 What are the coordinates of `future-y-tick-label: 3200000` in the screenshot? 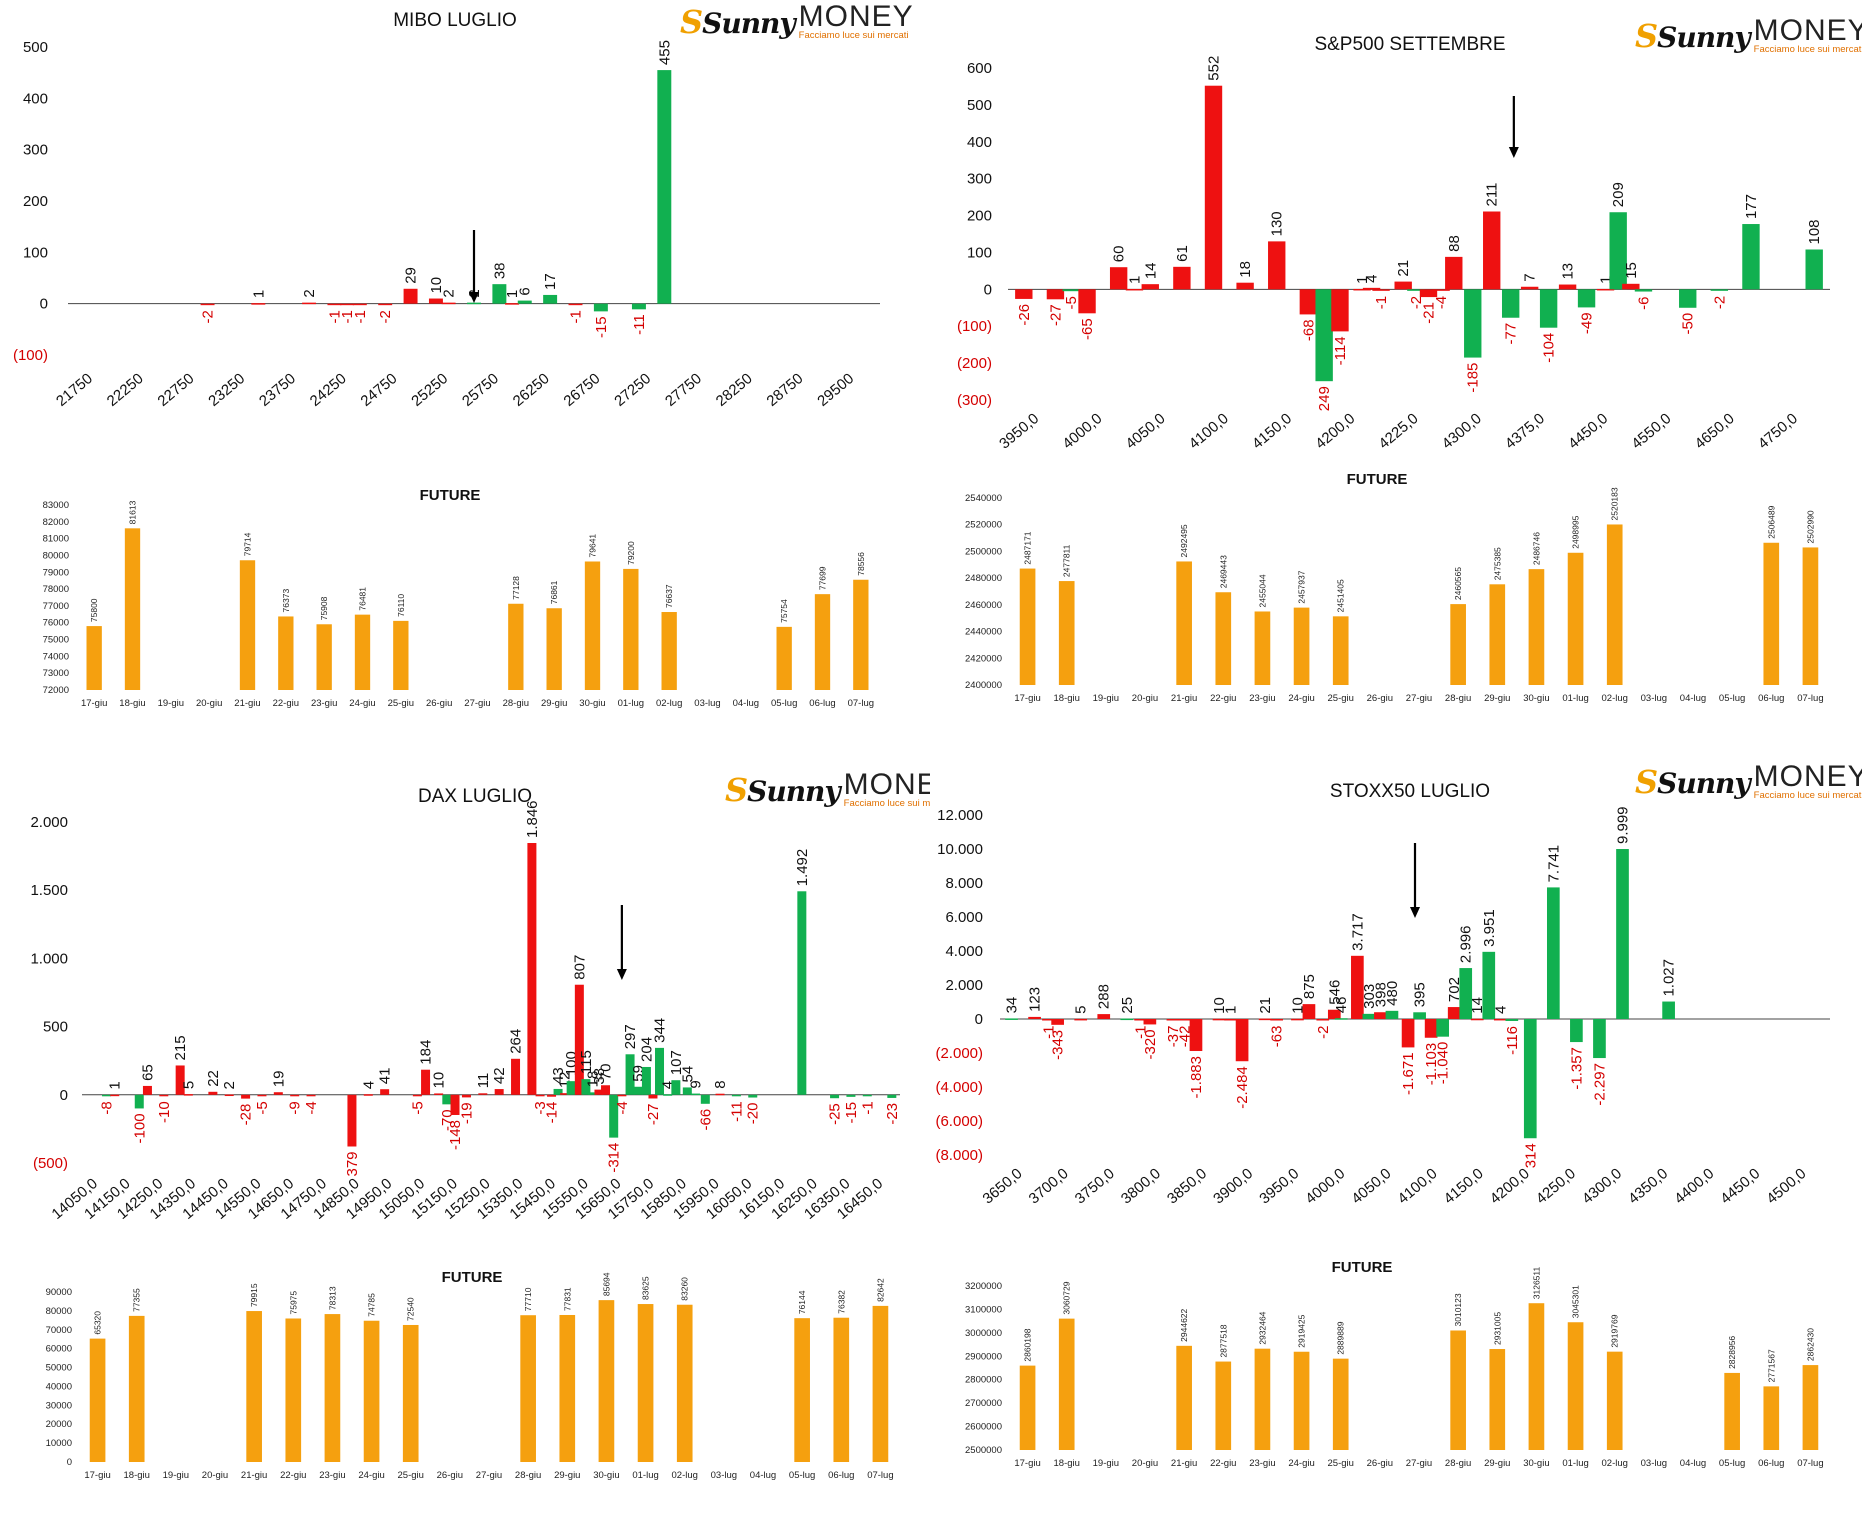 It's located at (983, 1286).